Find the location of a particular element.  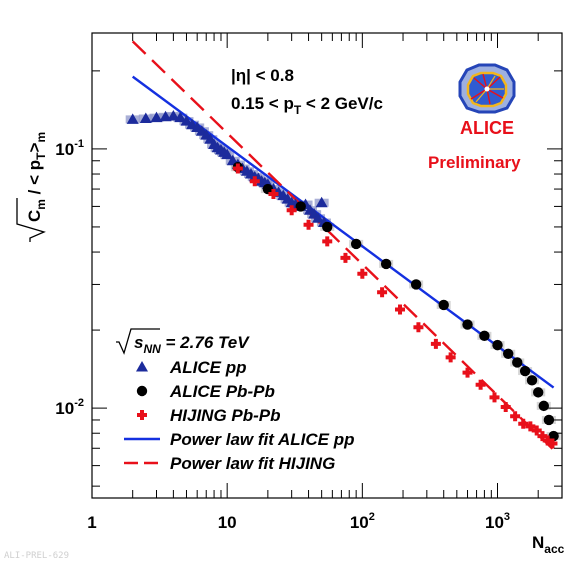

x-tick-label: 10 is located at coordinates (227, 522).